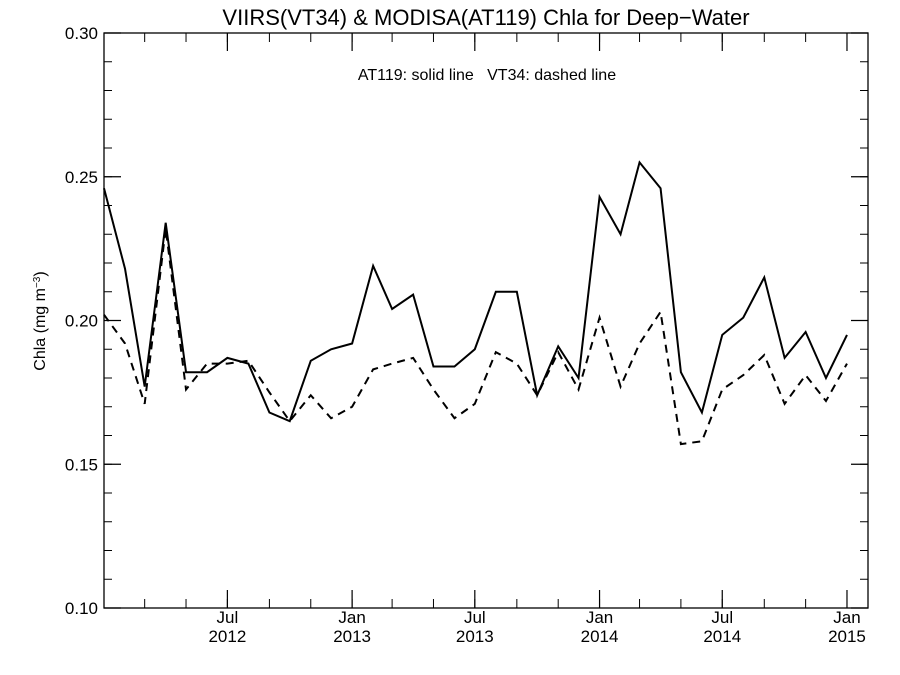 This screenshot has height=675, width=900. I want to click on legend-annotation: AT119: solid line VT34: dashed line, so click(487, 75).